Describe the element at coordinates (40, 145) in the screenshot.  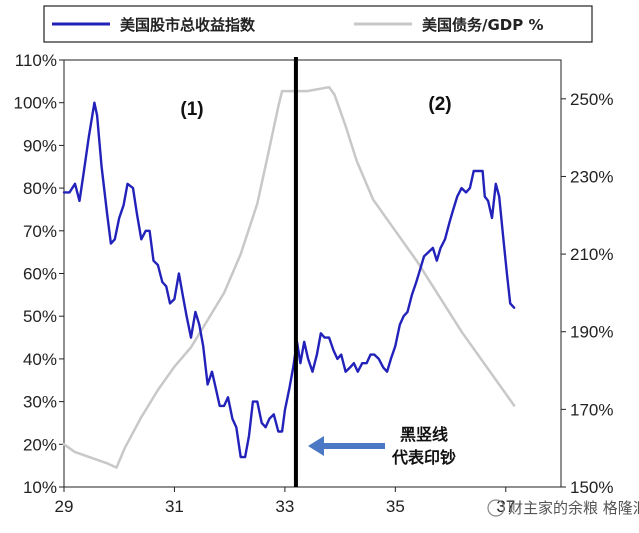
I see `left-axis-tick-label: 90%` at that location.